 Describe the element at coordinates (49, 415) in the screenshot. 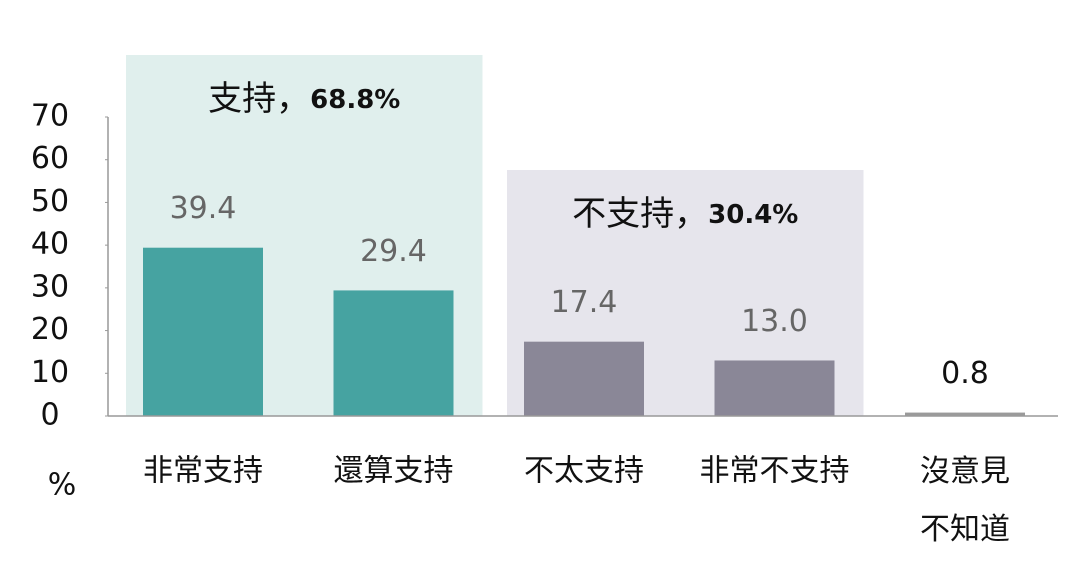

I see `y-tick-label: 0` at that location.